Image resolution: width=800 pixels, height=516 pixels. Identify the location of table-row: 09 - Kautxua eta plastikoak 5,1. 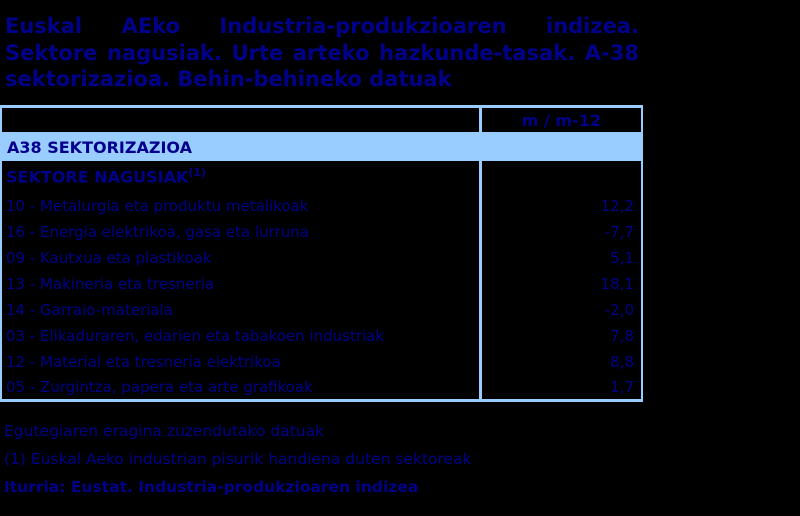
(321, 257).